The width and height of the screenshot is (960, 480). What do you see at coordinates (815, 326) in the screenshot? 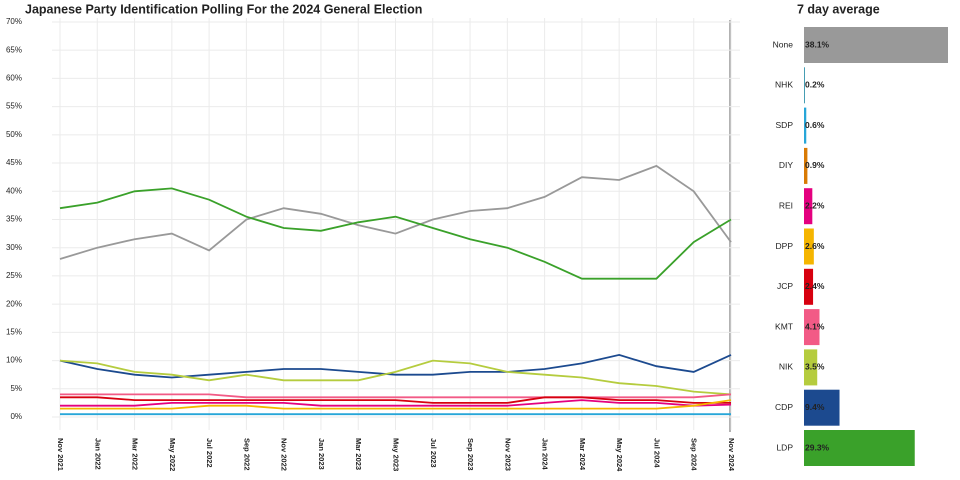
I see `bar-value-label: 4.1%` at bounding box center [815, 326].